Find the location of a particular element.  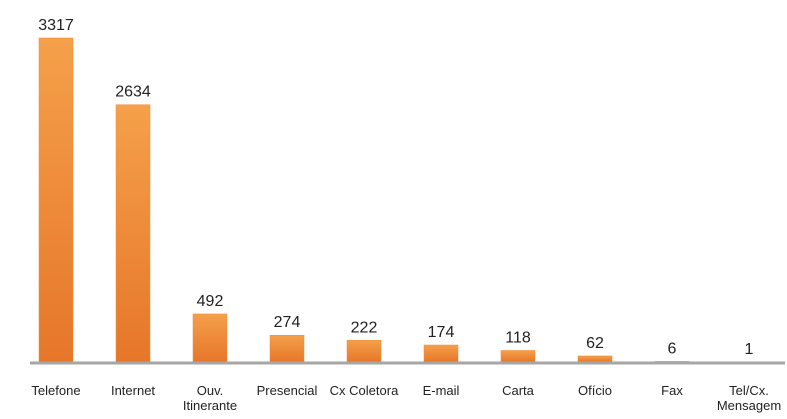

value-label: 1 is located at coordinates (749, 349).